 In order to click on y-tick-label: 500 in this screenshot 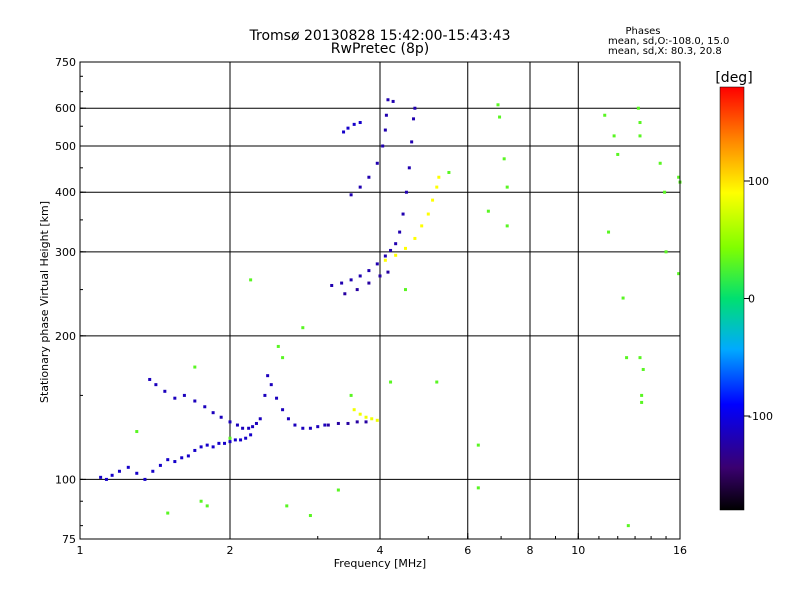, I will do `click(65, 146)`.